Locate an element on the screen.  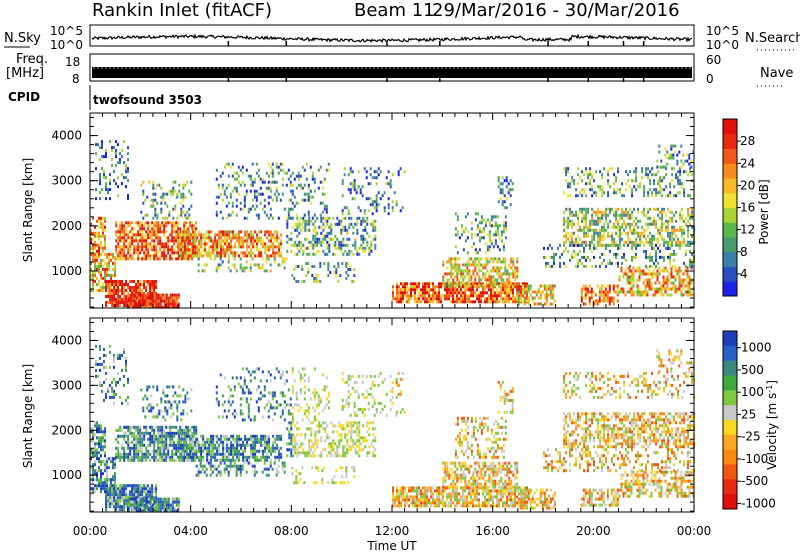
noise-right-tick-bottom: 10^0 is located at coordinates (722, 45).